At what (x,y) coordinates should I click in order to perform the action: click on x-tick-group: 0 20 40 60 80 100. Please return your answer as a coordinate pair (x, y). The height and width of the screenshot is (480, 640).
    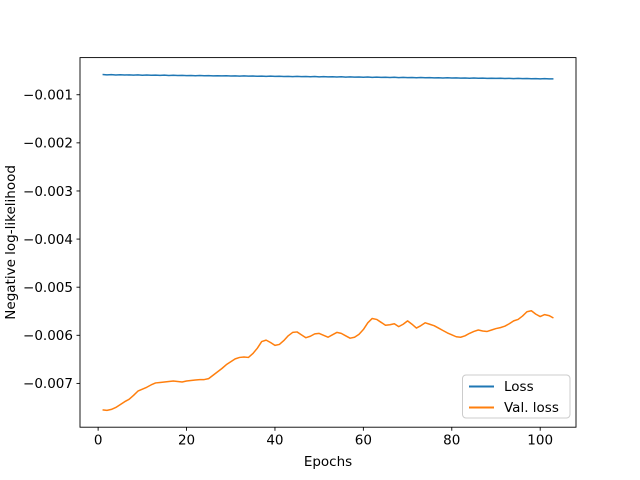
    Looking at the image, I should click on (323, 438).